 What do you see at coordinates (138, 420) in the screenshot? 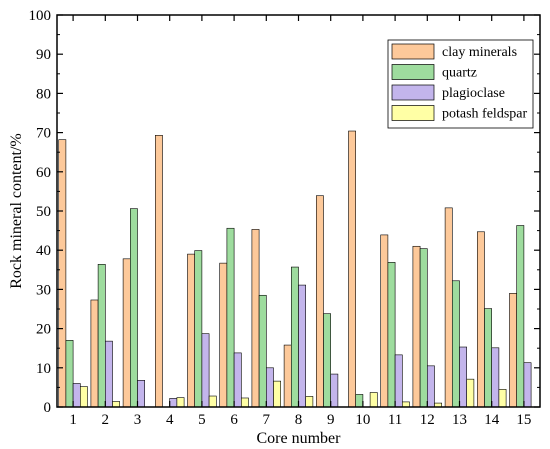
I see `x-tick-label: 3` at bounding box center [138, 420].